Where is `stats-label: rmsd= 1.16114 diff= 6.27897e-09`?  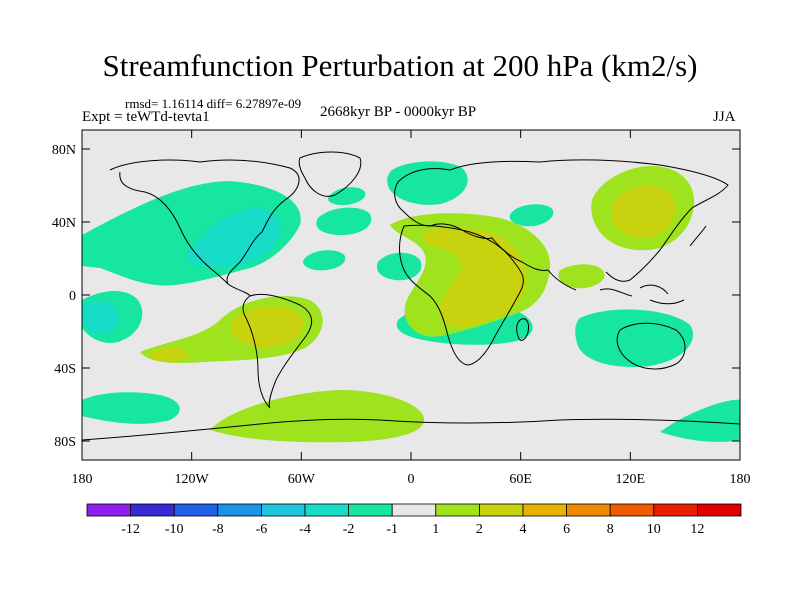 stats-label: rmsd= 1.16114 diff= 6.27897e-09 is located at coordinates (213, 103).